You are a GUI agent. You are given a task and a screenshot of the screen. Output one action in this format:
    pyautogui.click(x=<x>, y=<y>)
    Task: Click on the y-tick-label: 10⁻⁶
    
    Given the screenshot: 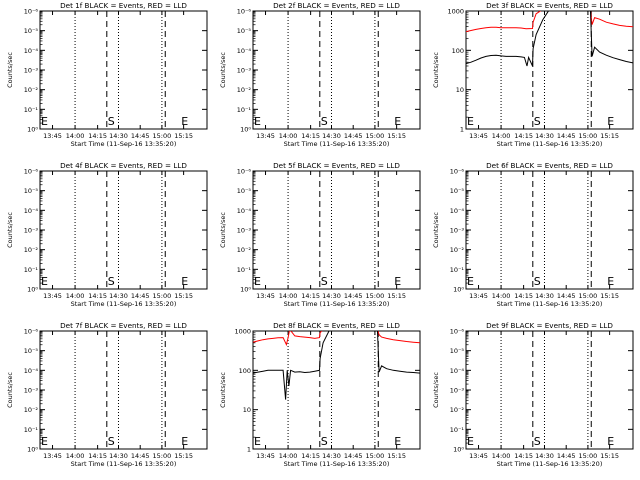 What is the action you would take?
    pyautogui.click(x=31, y=12)
    